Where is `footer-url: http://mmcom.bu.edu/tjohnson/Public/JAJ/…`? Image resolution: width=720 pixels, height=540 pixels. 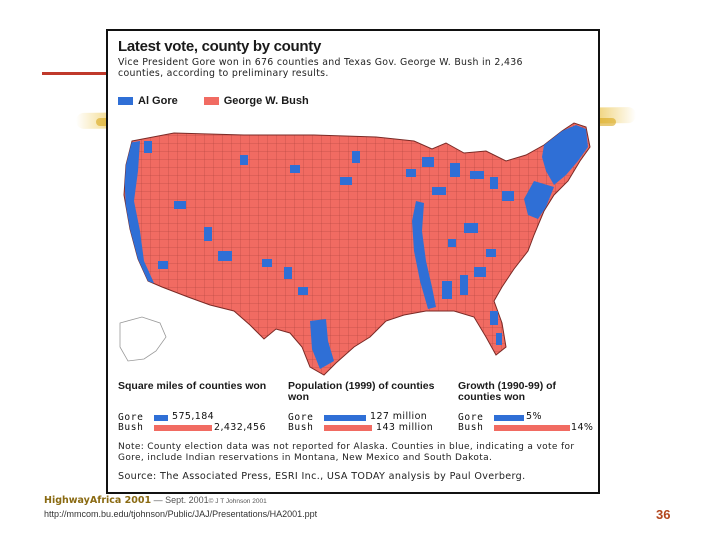
footer-url: http://mmcom.bu.edu/tjohnson/Public/JAJ/… is located at coordinates (181, 514).